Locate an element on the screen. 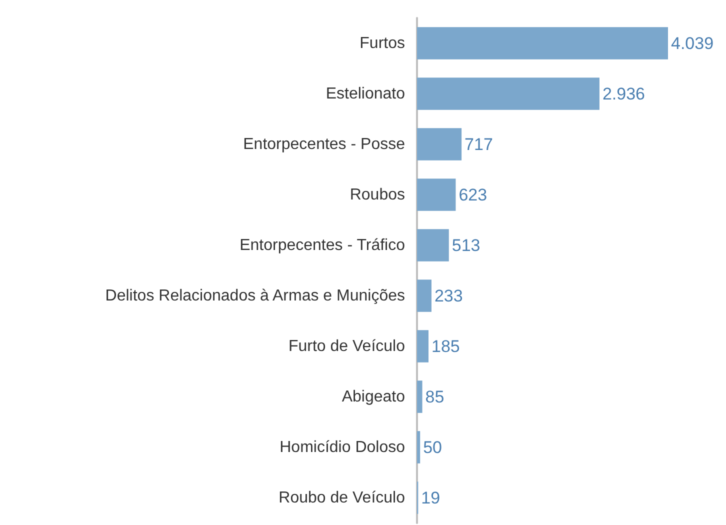 Image resolution: width=726 pixels, height=525 pixels. y-tick-label: Furto de Veículo is located at coordinates (347, 346).